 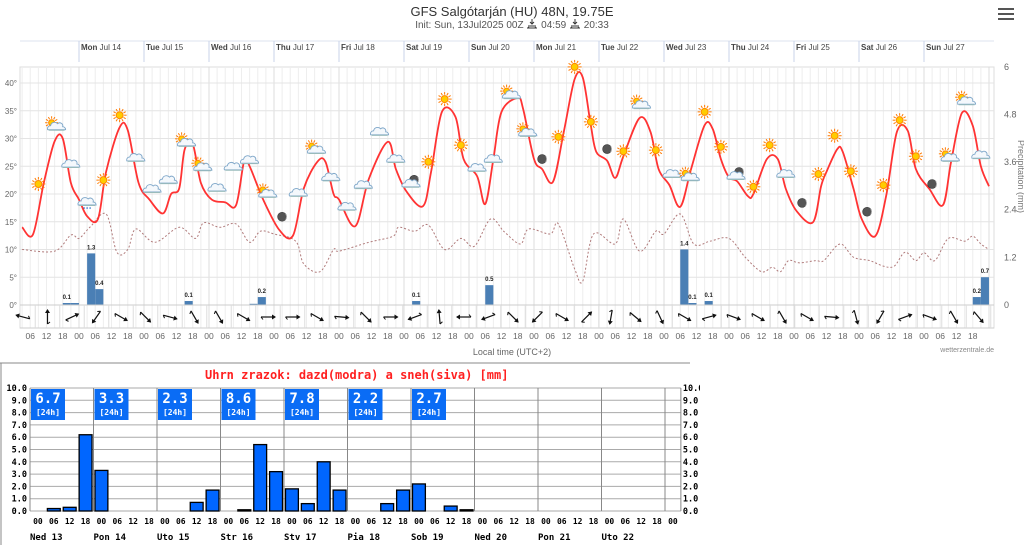 What do you see at coordinates (429, 412) in the screenshot?
I see `daily-total-period: [24h]` at bounding box center [429, 412].